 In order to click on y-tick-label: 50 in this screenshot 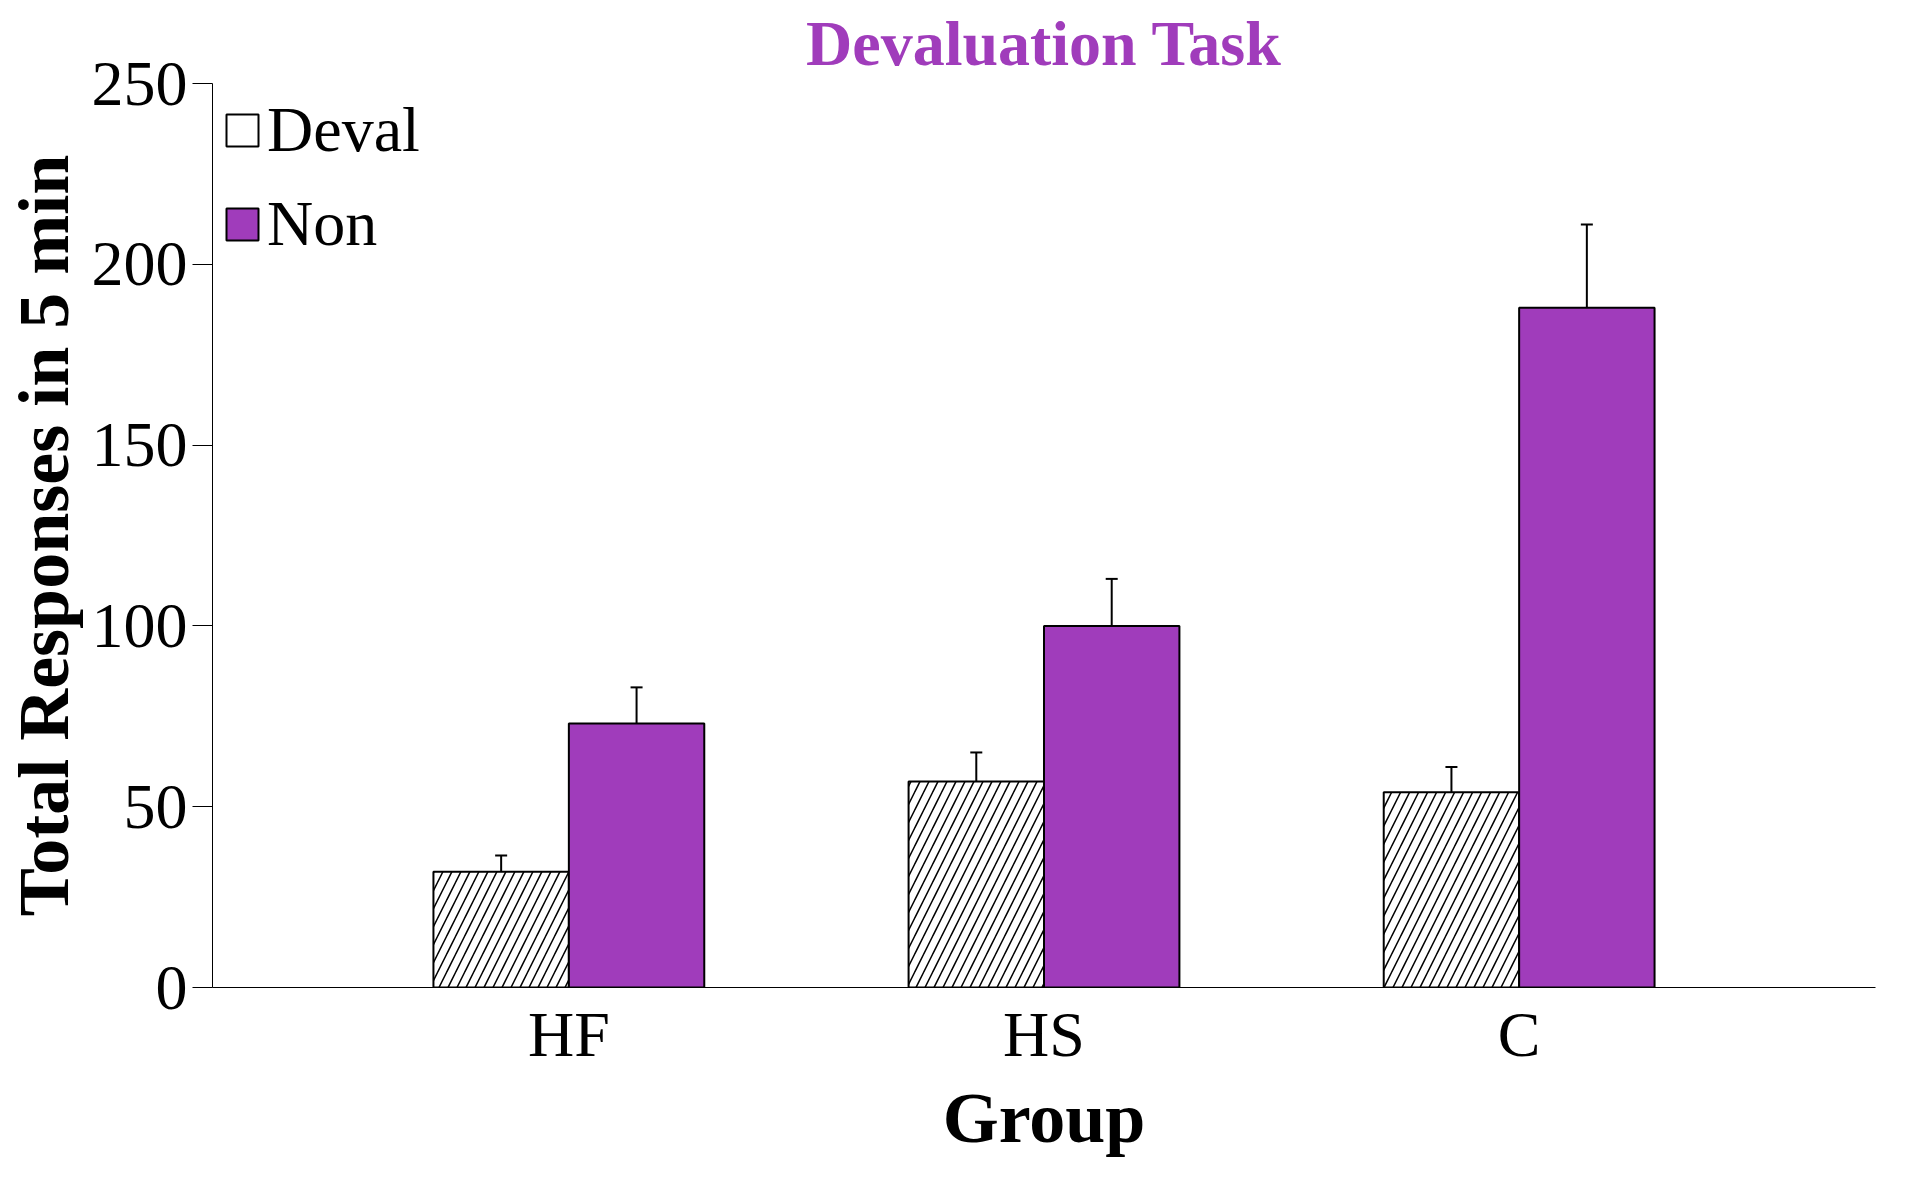, I will do `click(155, 806)`.